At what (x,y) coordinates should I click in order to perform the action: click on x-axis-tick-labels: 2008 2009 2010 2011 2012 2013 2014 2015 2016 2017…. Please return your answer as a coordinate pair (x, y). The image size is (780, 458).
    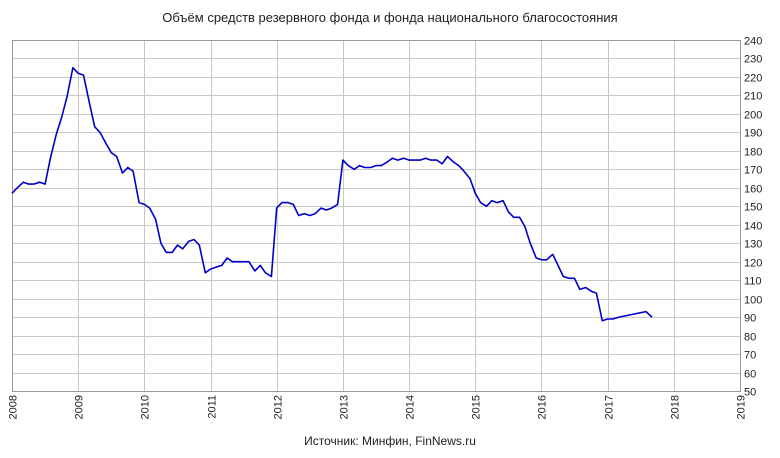
    Looking at the image, I should click on (378, 407).